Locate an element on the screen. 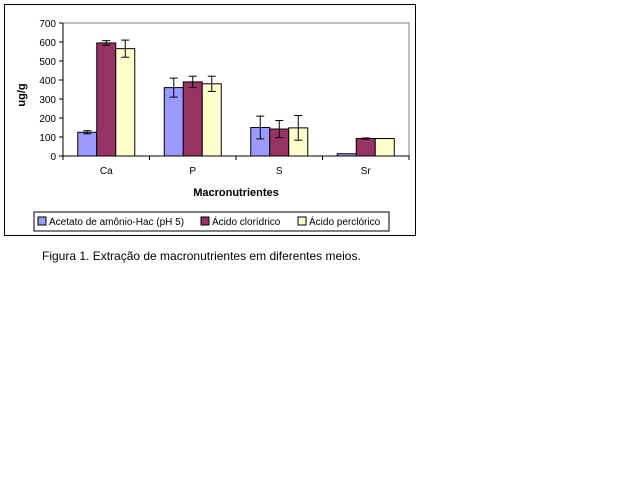 Image resolution: width=640 pixels, height=480 pixels. legend-label: Ácido perclórico is located at coordinates (345, 221).